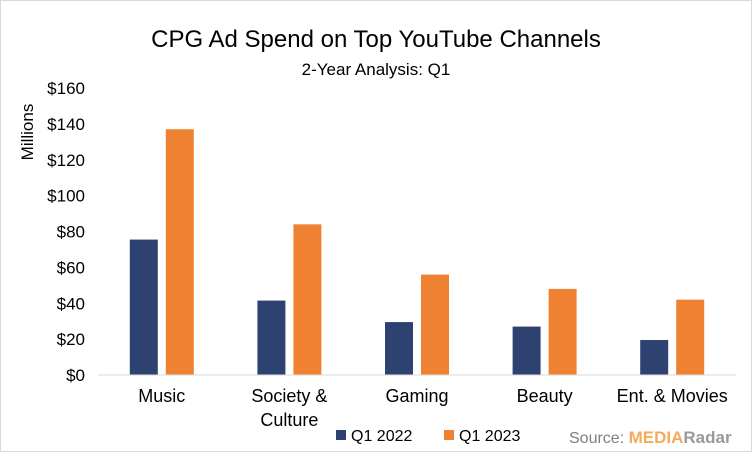  I want to click on category-label: Gaming, so click(416, 396).